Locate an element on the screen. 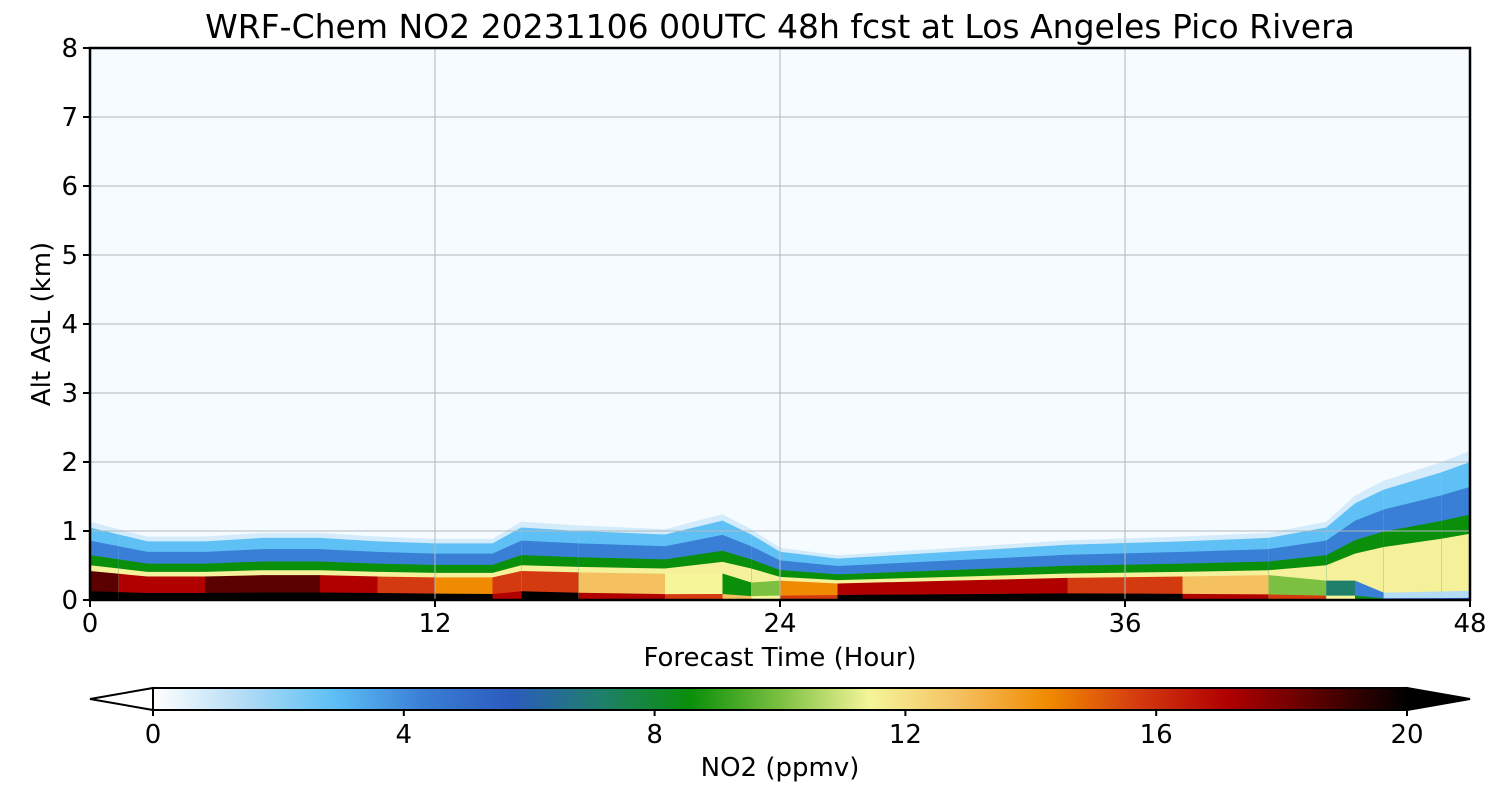  y-axis-ticks: 0 1 2 3 4 5 6 7 8 is located at coordinates (75, 325).